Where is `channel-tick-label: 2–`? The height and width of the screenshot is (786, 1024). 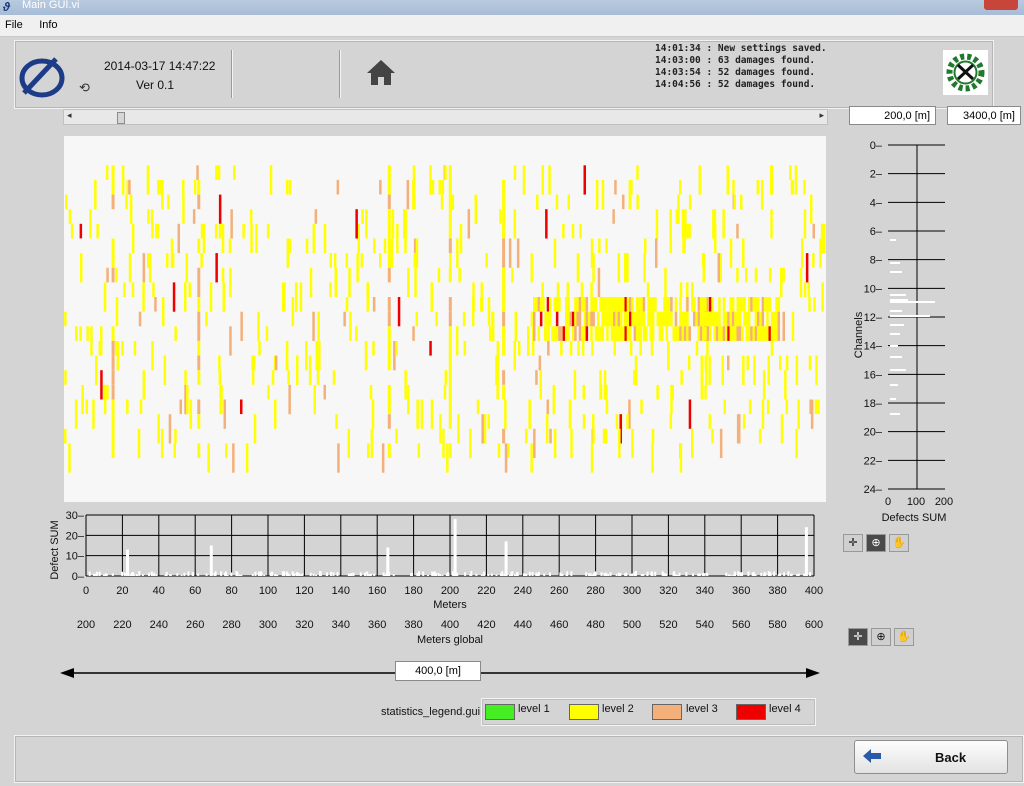 channel-tick-label: 2– is located at coordinates (876, 175).